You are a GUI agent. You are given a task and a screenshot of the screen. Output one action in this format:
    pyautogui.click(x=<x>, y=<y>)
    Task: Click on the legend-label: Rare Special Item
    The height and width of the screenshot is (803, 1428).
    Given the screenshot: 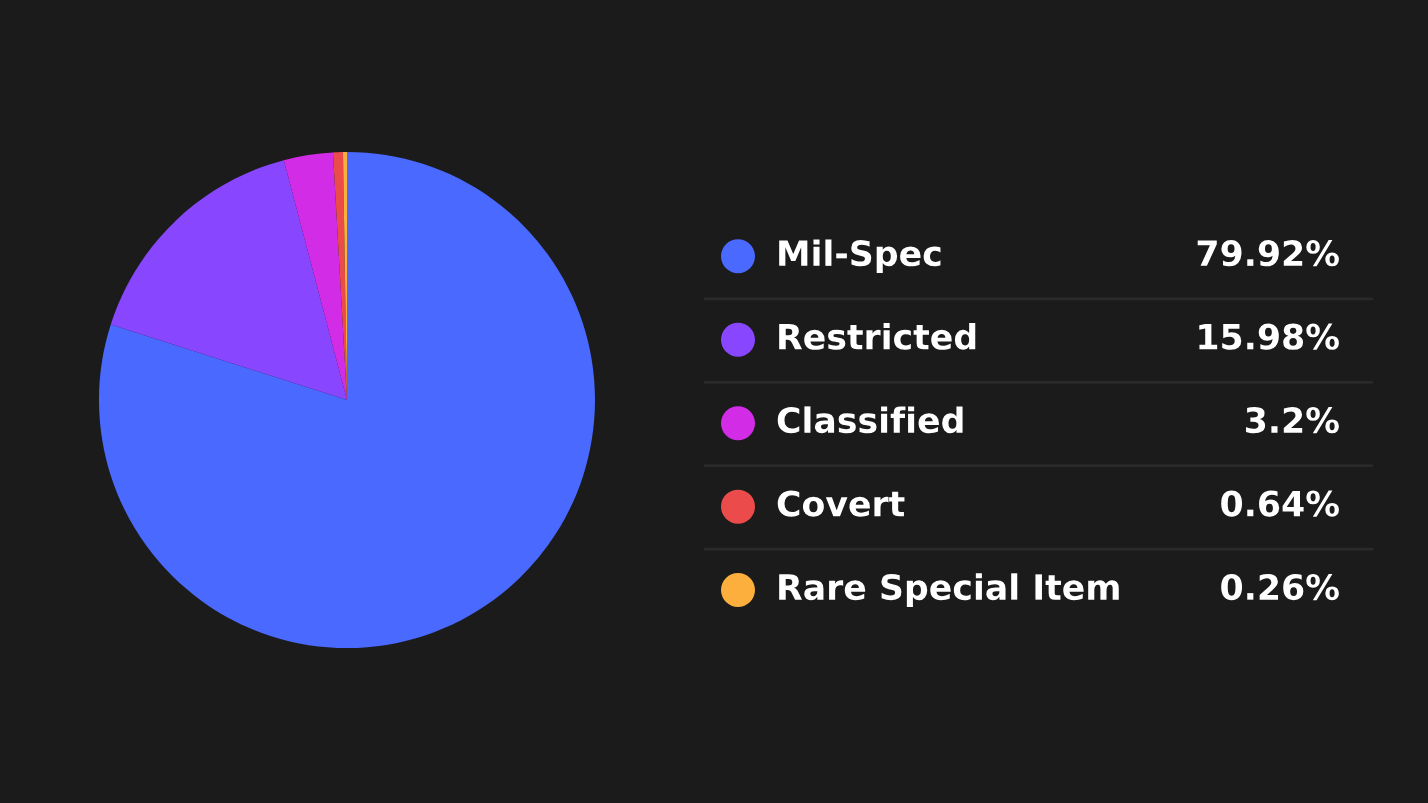 What is the action you would take?
    pyautogui.click(x=949, y=590)
    